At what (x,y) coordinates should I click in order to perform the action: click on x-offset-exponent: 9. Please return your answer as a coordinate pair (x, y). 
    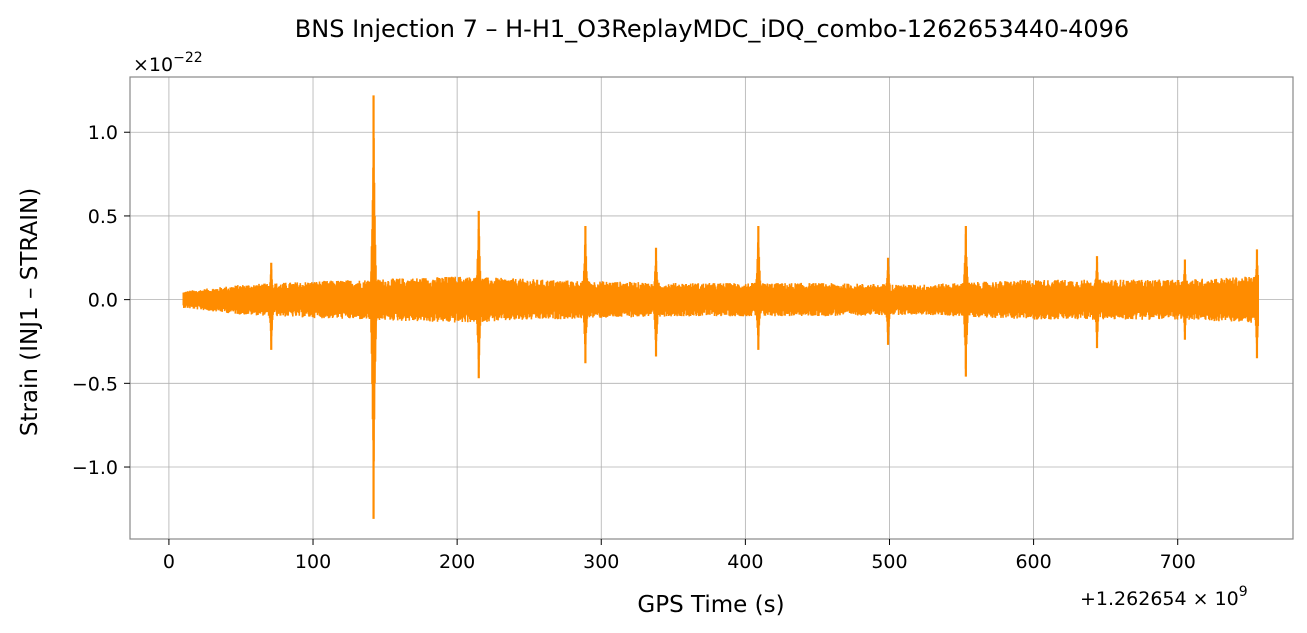
    Looking at the image, I should click on (1243, 592).